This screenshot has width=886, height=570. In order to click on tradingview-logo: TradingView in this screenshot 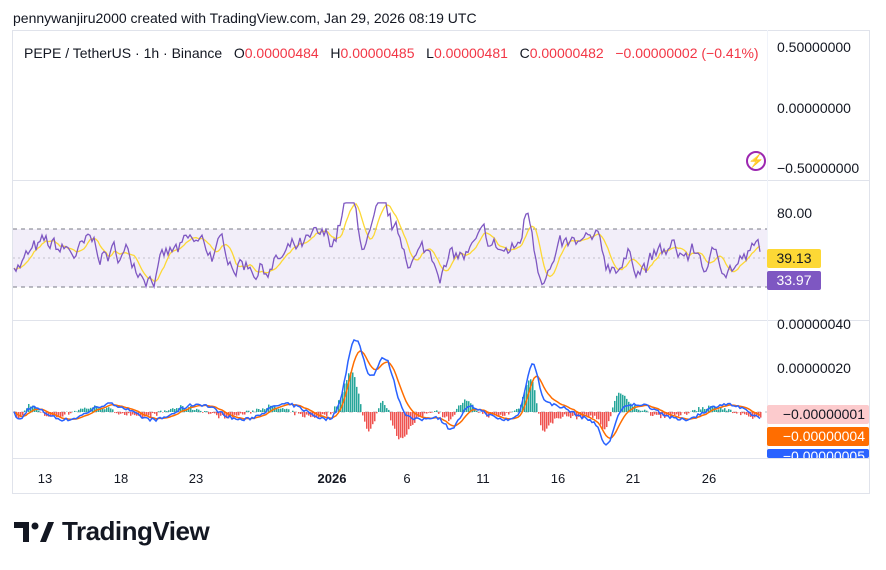, I will do `click(112, 531)`.